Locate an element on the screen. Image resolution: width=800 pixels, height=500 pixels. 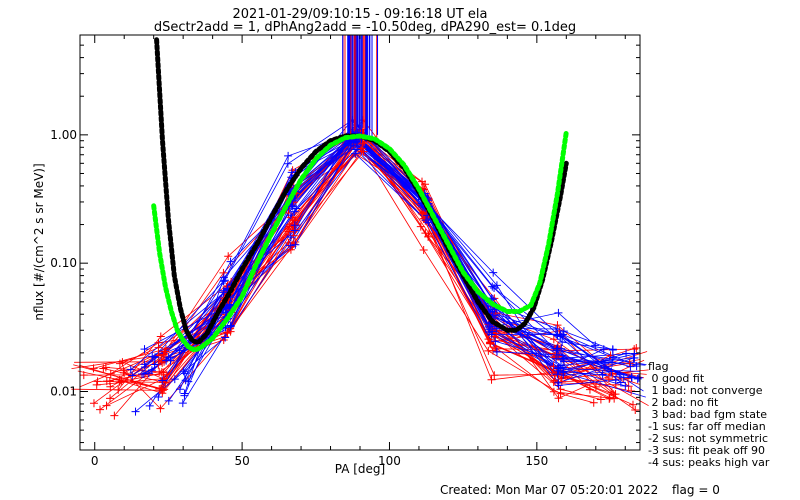
x-axis-label: PA [deg] is located at coordinates (360, 469).